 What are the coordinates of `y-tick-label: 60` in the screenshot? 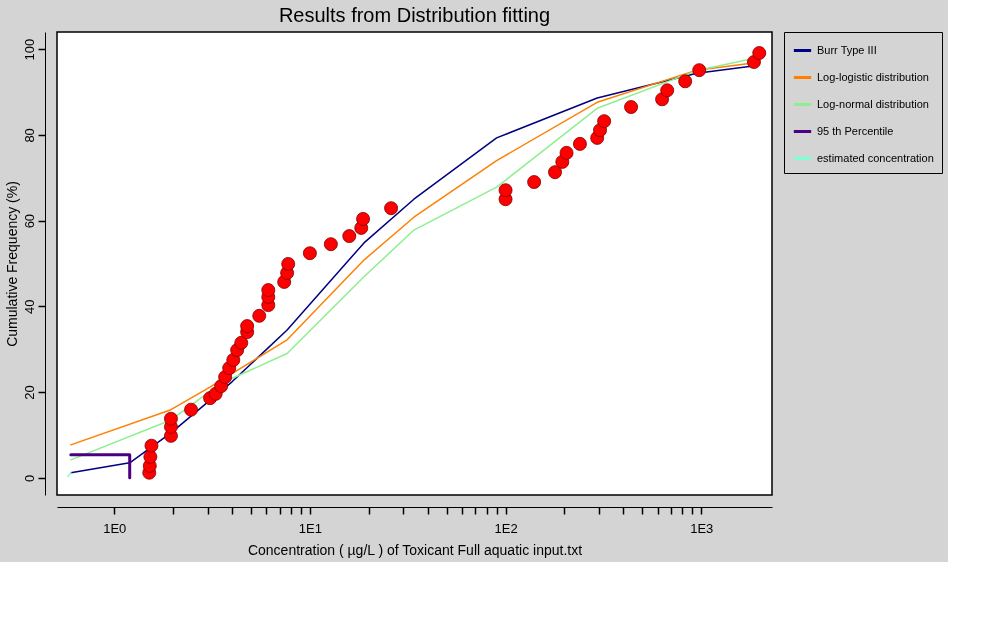 It's located at (29, 221).